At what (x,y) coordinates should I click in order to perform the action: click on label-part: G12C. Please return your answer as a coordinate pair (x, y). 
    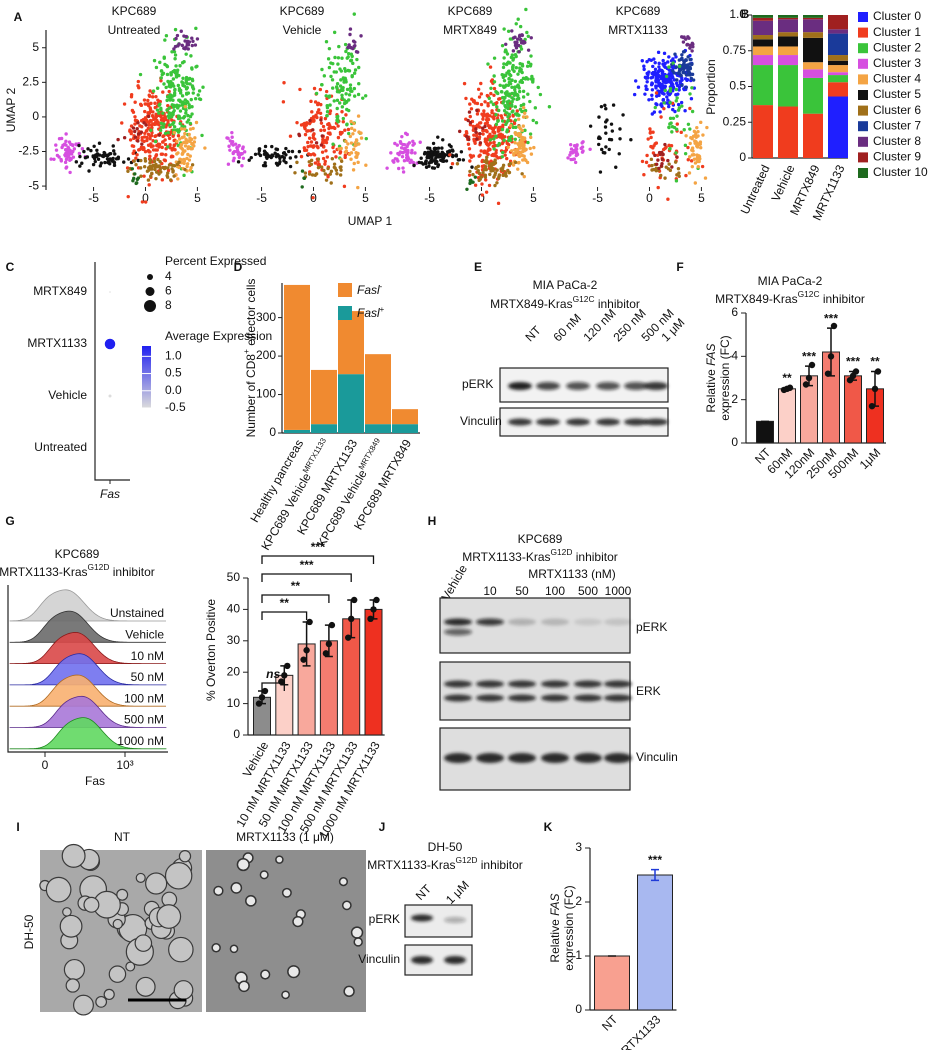
    Looking at the image, I should click on (809, 294).